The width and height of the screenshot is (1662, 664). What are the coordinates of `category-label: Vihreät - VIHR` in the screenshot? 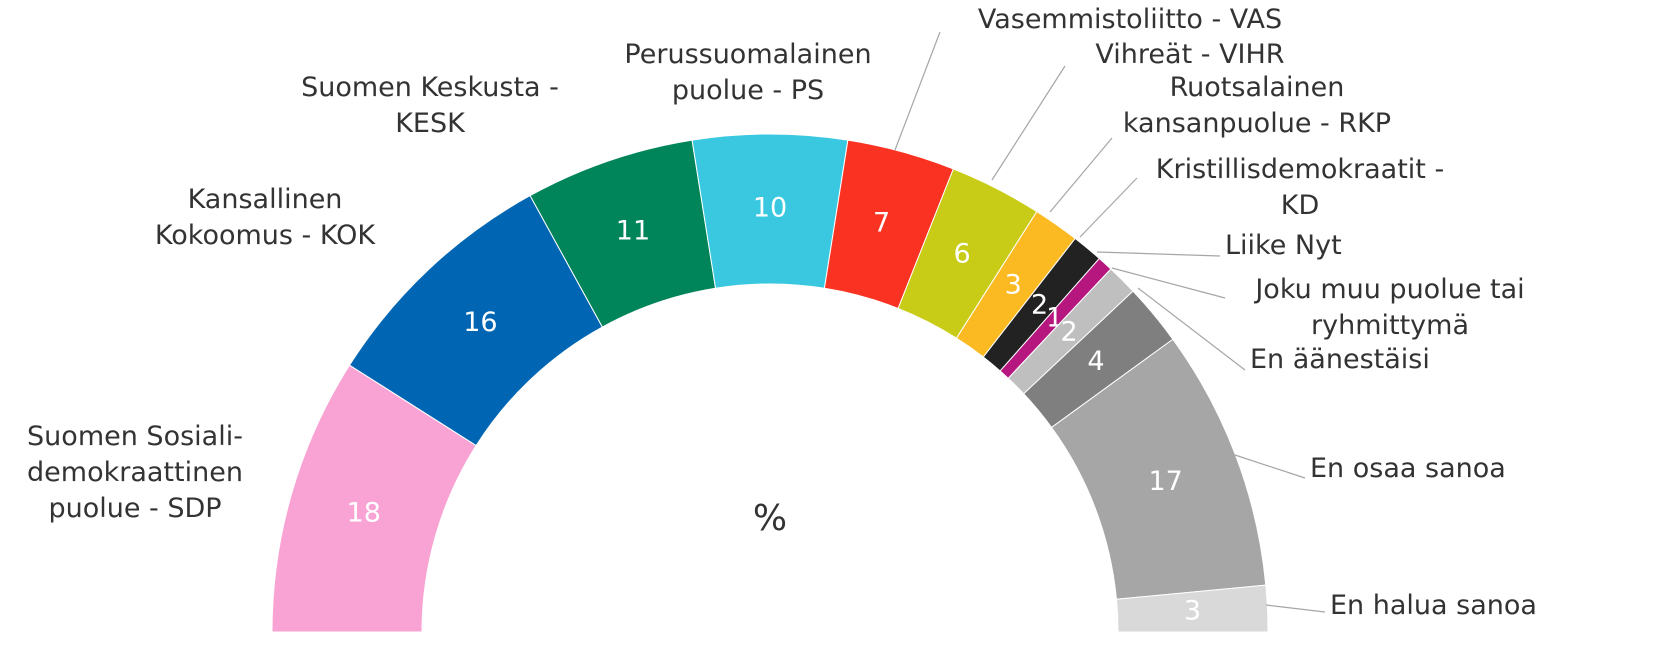 It's located at (1189, 54).